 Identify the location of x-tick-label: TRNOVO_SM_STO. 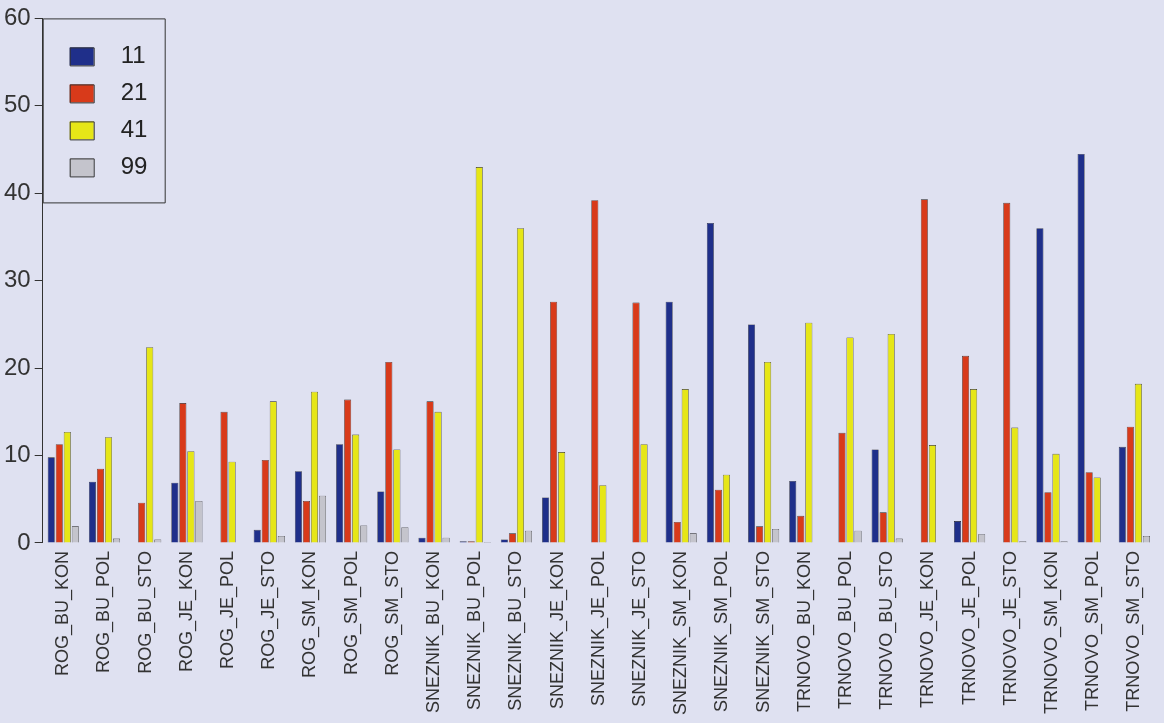
(1134, 631).